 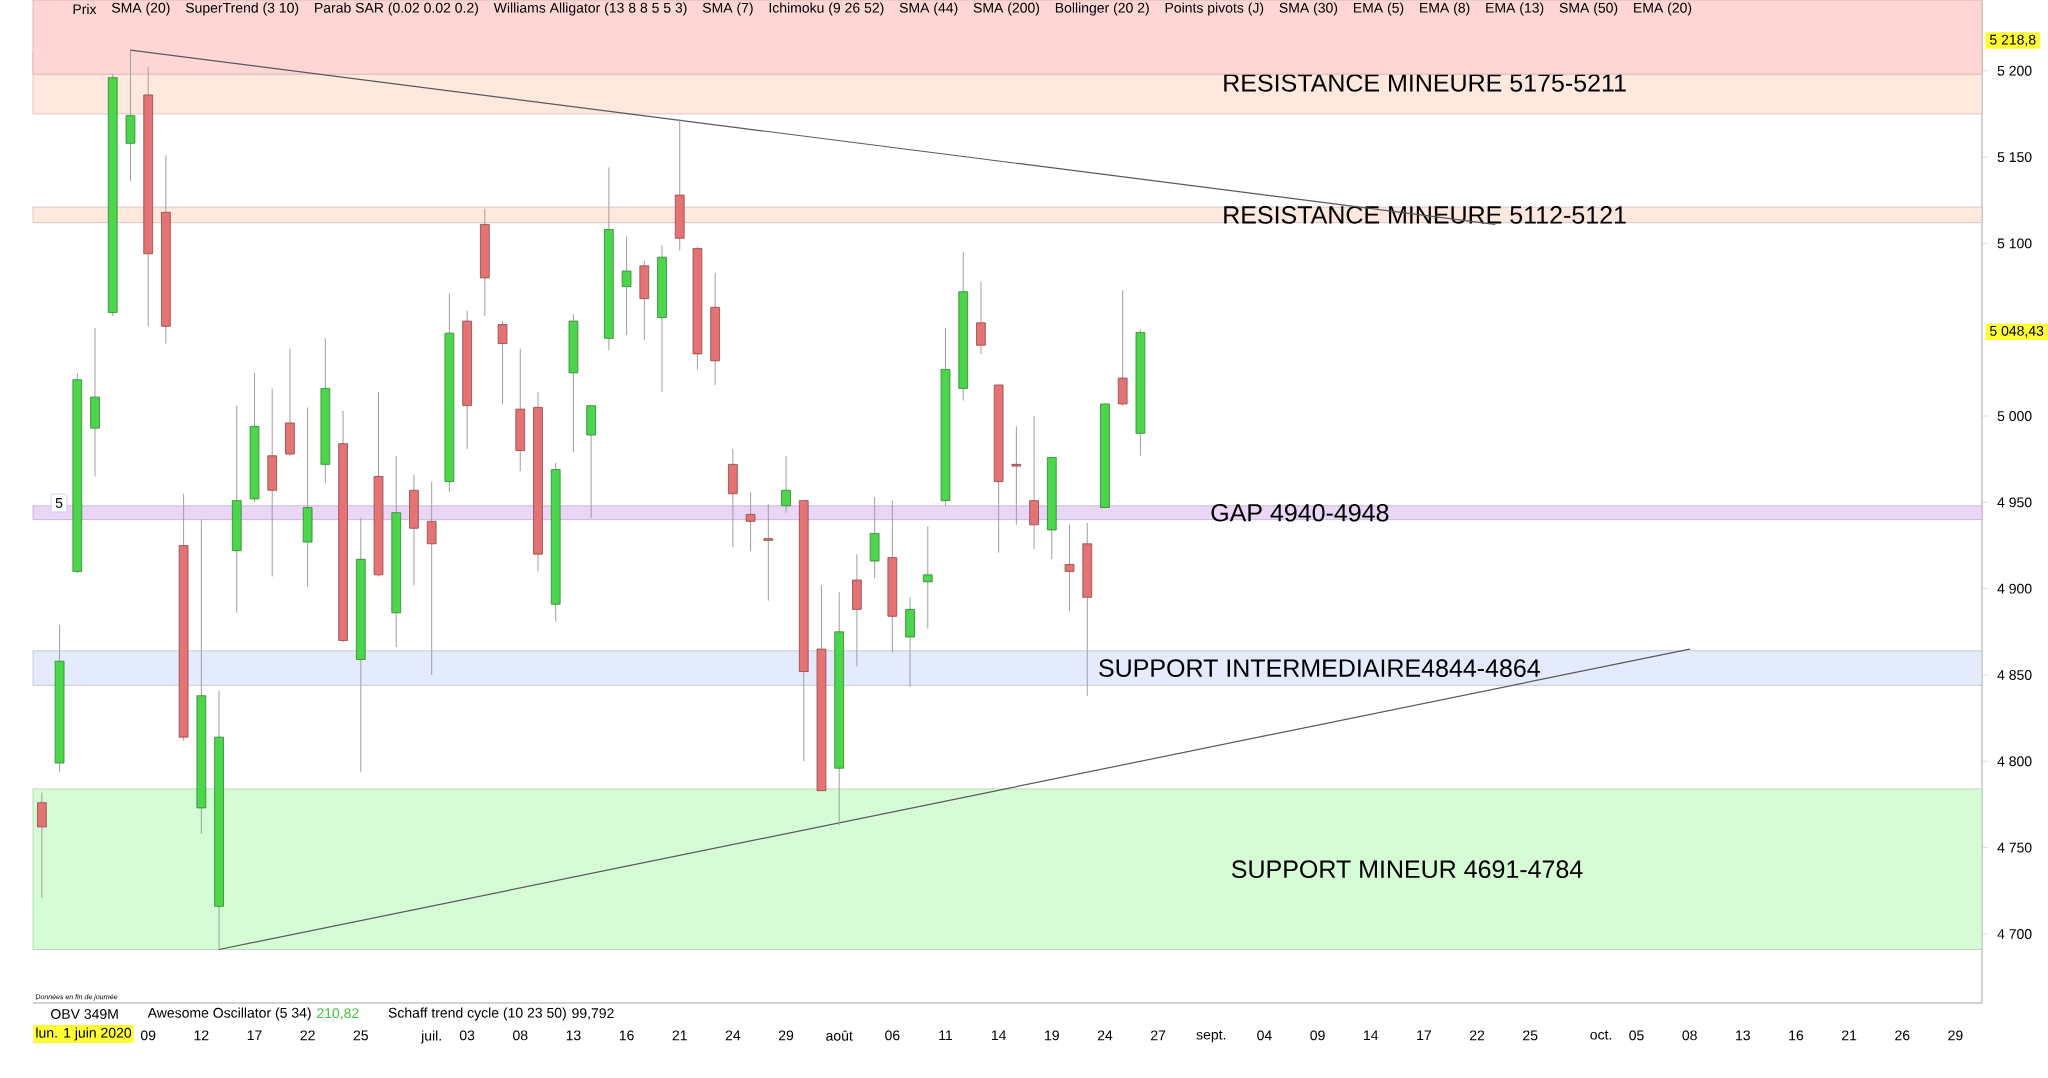 What do you see at coordinates (1636, 1035) in the screenshot?
I see `x-tick-label: 05` at bounding box center [1636, 1035].